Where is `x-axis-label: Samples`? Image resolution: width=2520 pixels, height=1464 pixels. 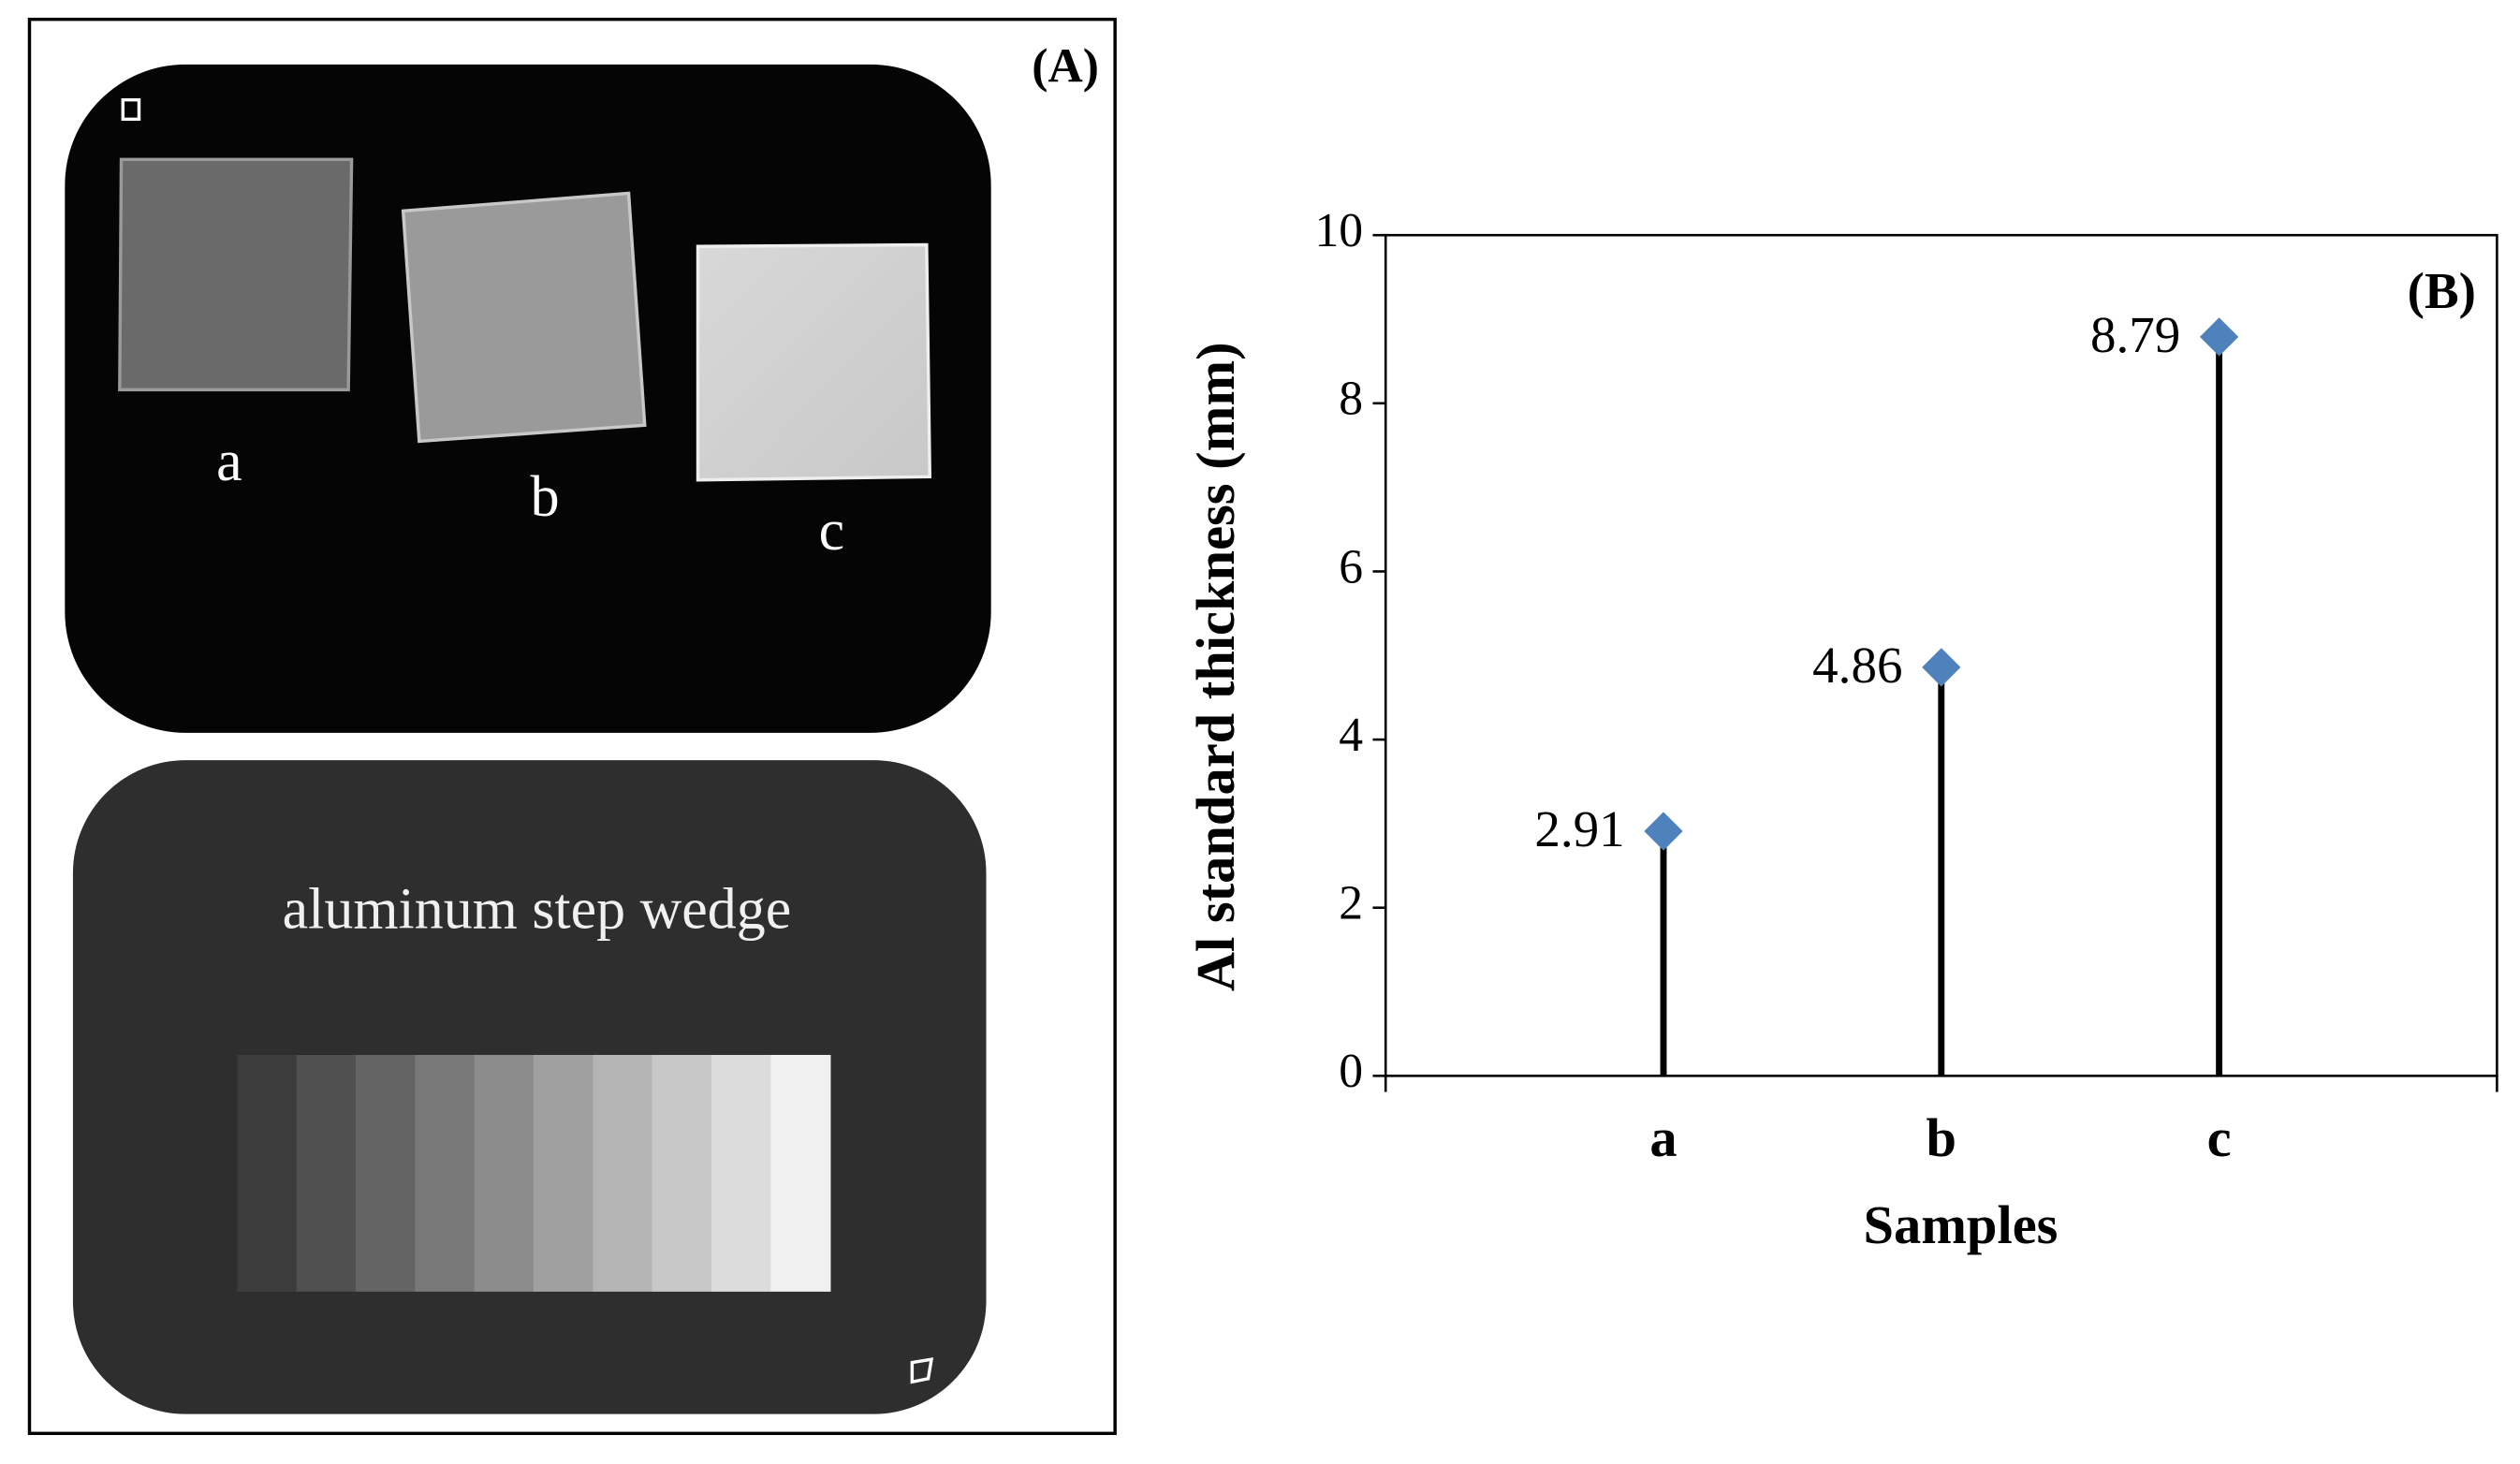
x-axis-label: Samples is located at coordinates (1960, 1224).